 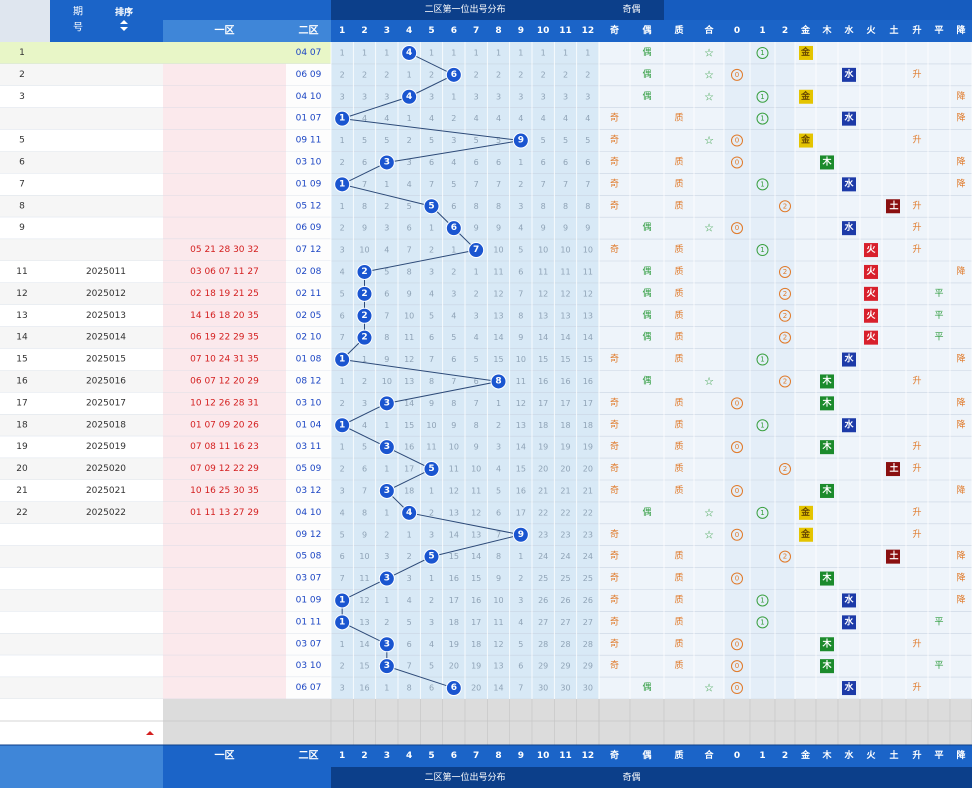 What do you see at coordinates (309, 579) in the screenshot?
I see `row-zone2-numbers: 03 07` at bounding box center [309, 579].